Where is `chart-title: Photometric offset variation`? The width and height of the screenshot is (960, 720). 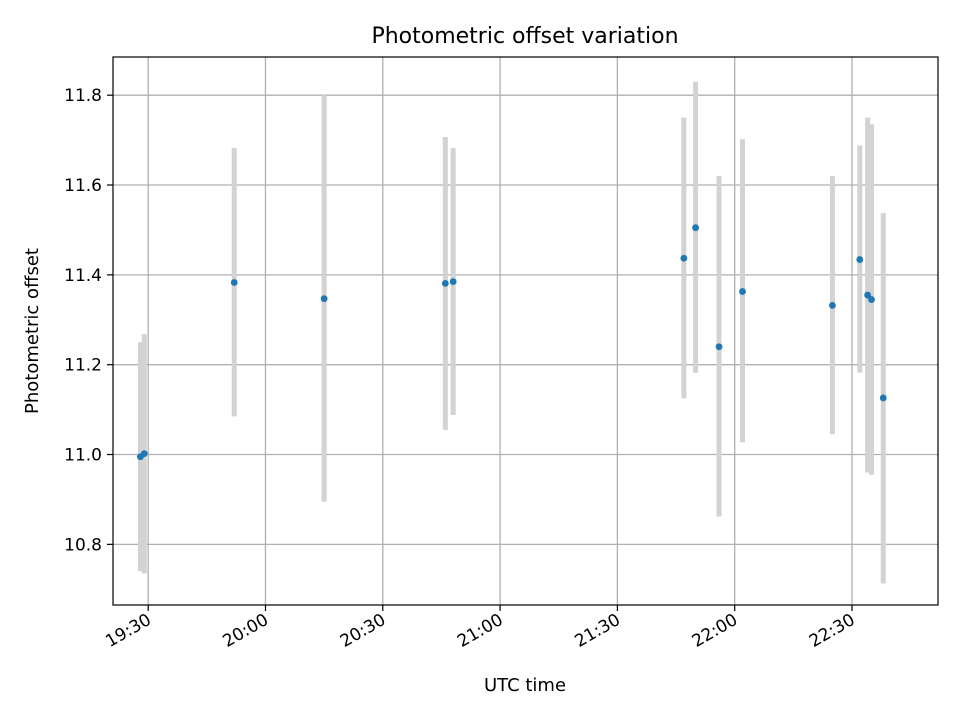
chart-title: Photometric offset variation is located at coordinates (524, 36).